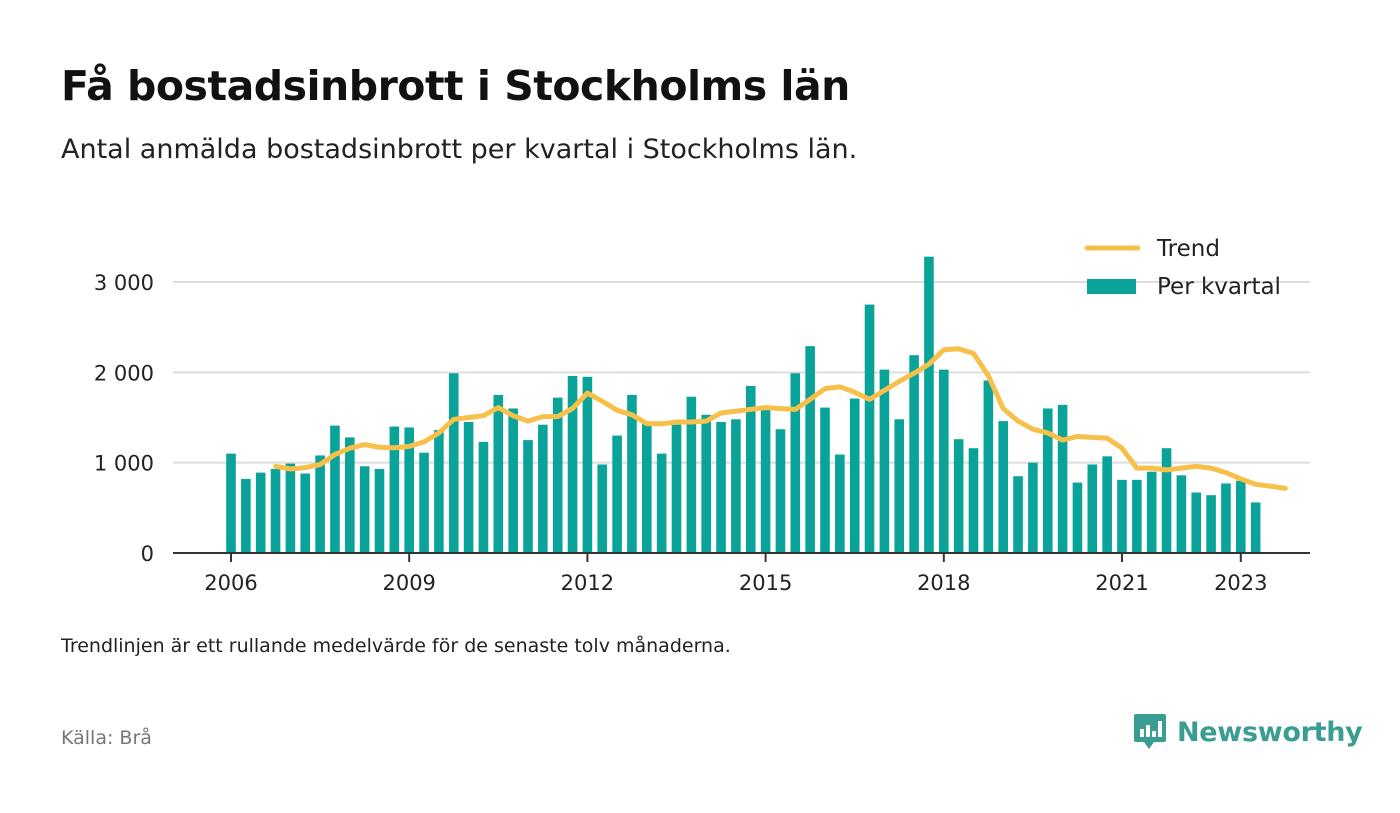  Describe the element at coordinates (1150, 731) in the screenshot. I see `newsworthy-logo-icon` at that location.